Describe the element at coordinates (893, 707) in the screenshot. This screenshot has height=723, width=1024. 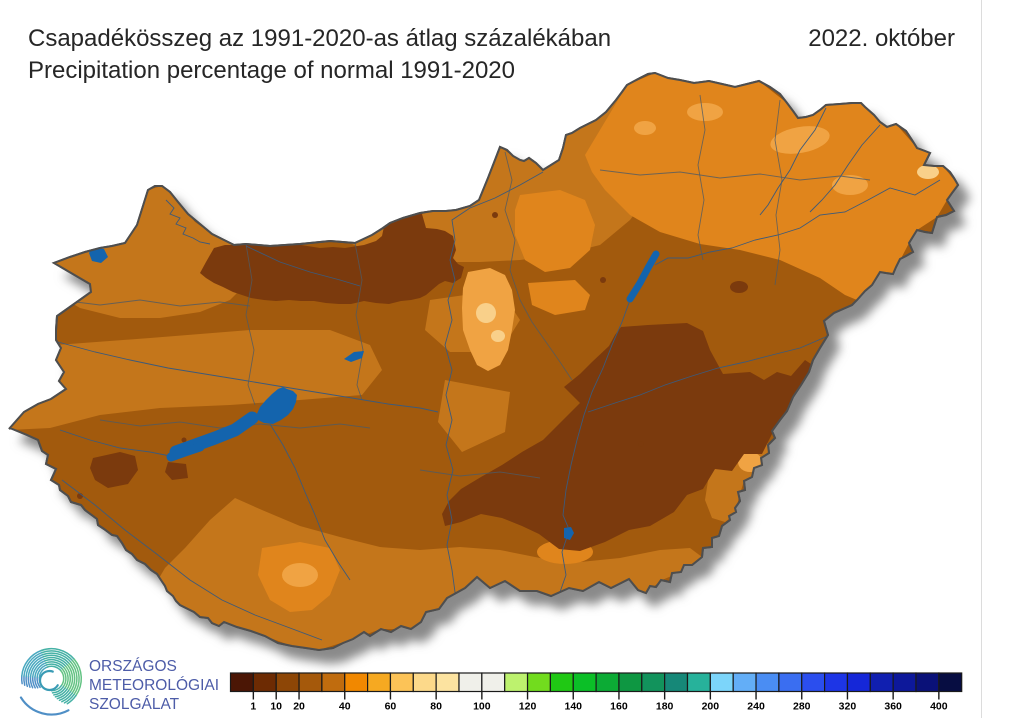
I see `svg-text: 360` at that location.